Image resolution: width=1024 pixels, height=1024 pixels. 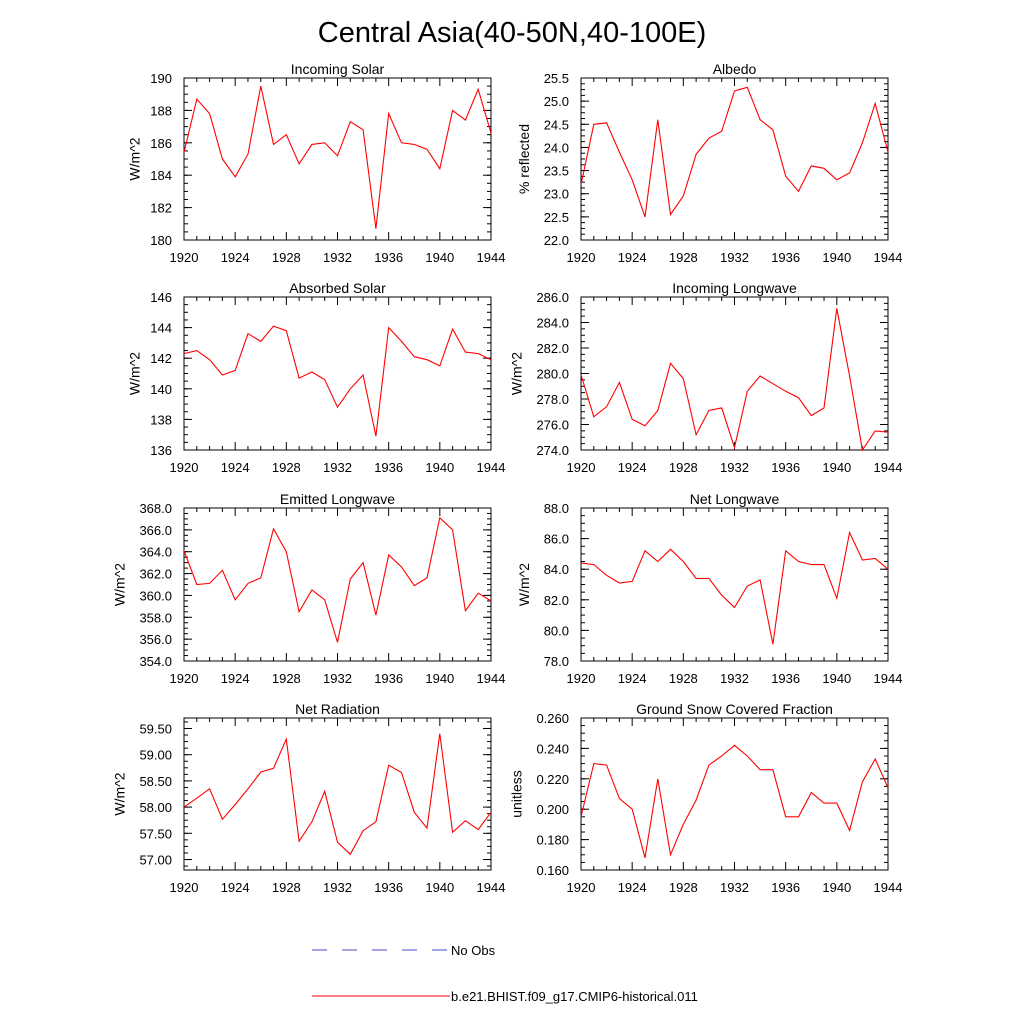 What do you see at coordinates (161, 143) in the screenshot?
I see `y-tick-label: 186` at bounding box center [161, 143].